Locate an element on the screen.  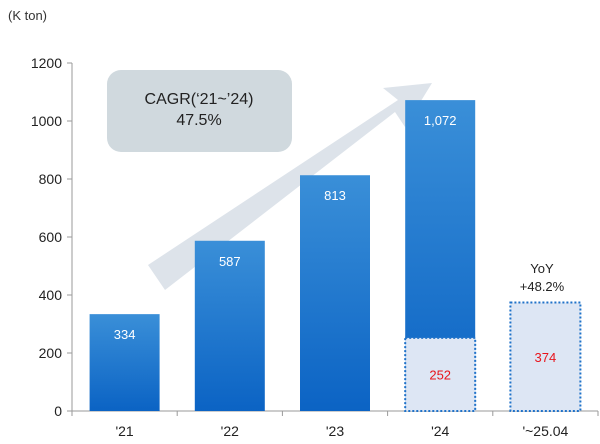
x-tick-label: '23 is located at coordinates (335, 431).